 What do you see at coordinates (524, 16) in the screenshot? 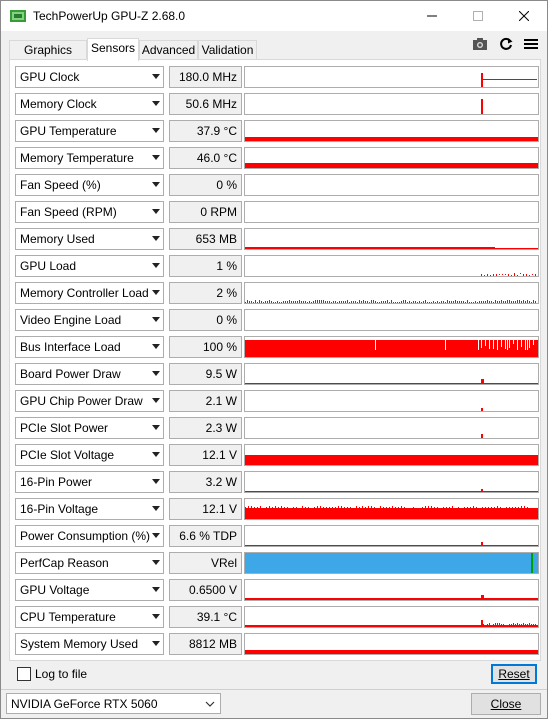
I see `close-window-button` at bounding box center [524, 16].